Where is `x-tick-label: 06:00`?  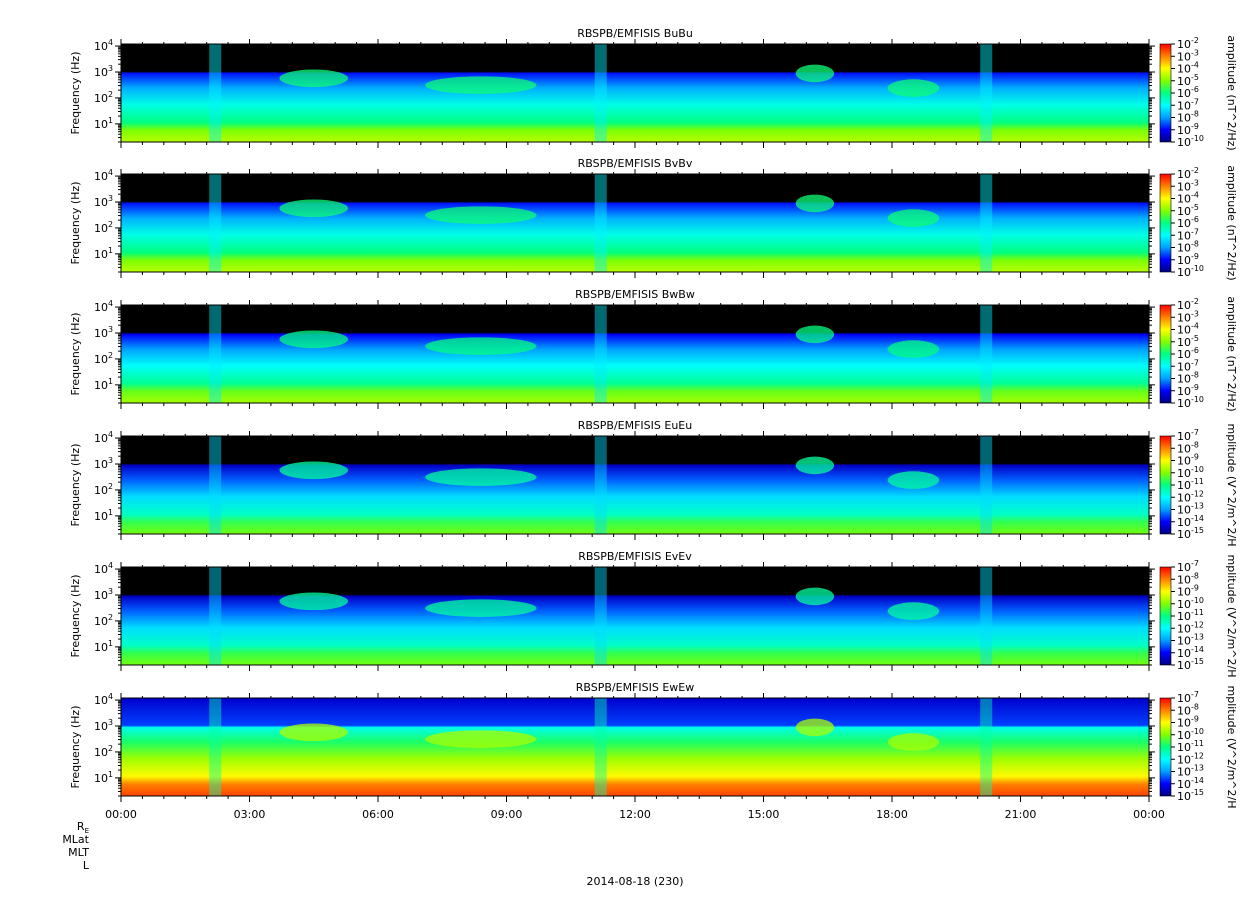 x-tick-label: 06:00 is located at coordinates (378, 814).